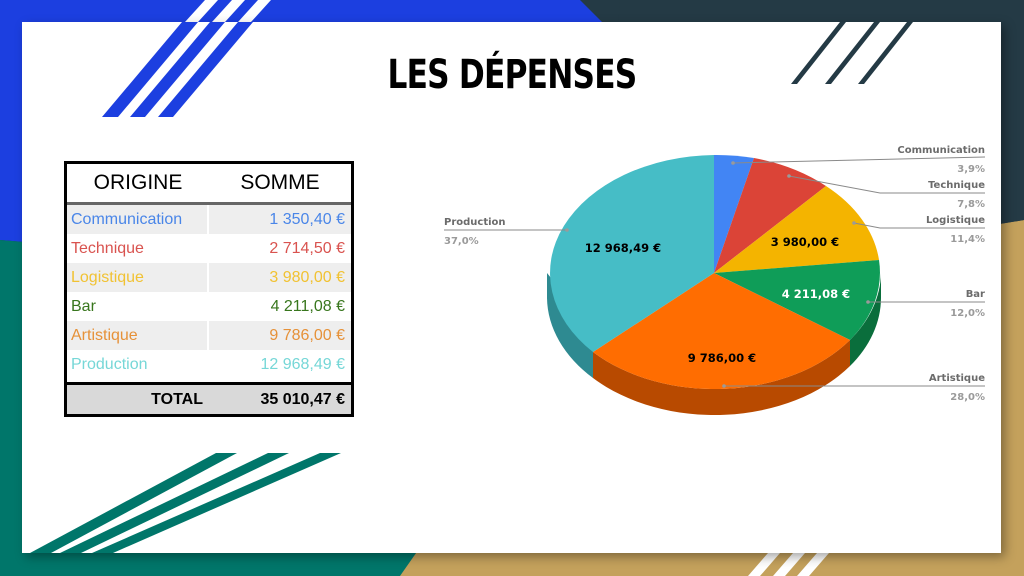  I want to click on pct-production: 37,0%, so click(461, 241).